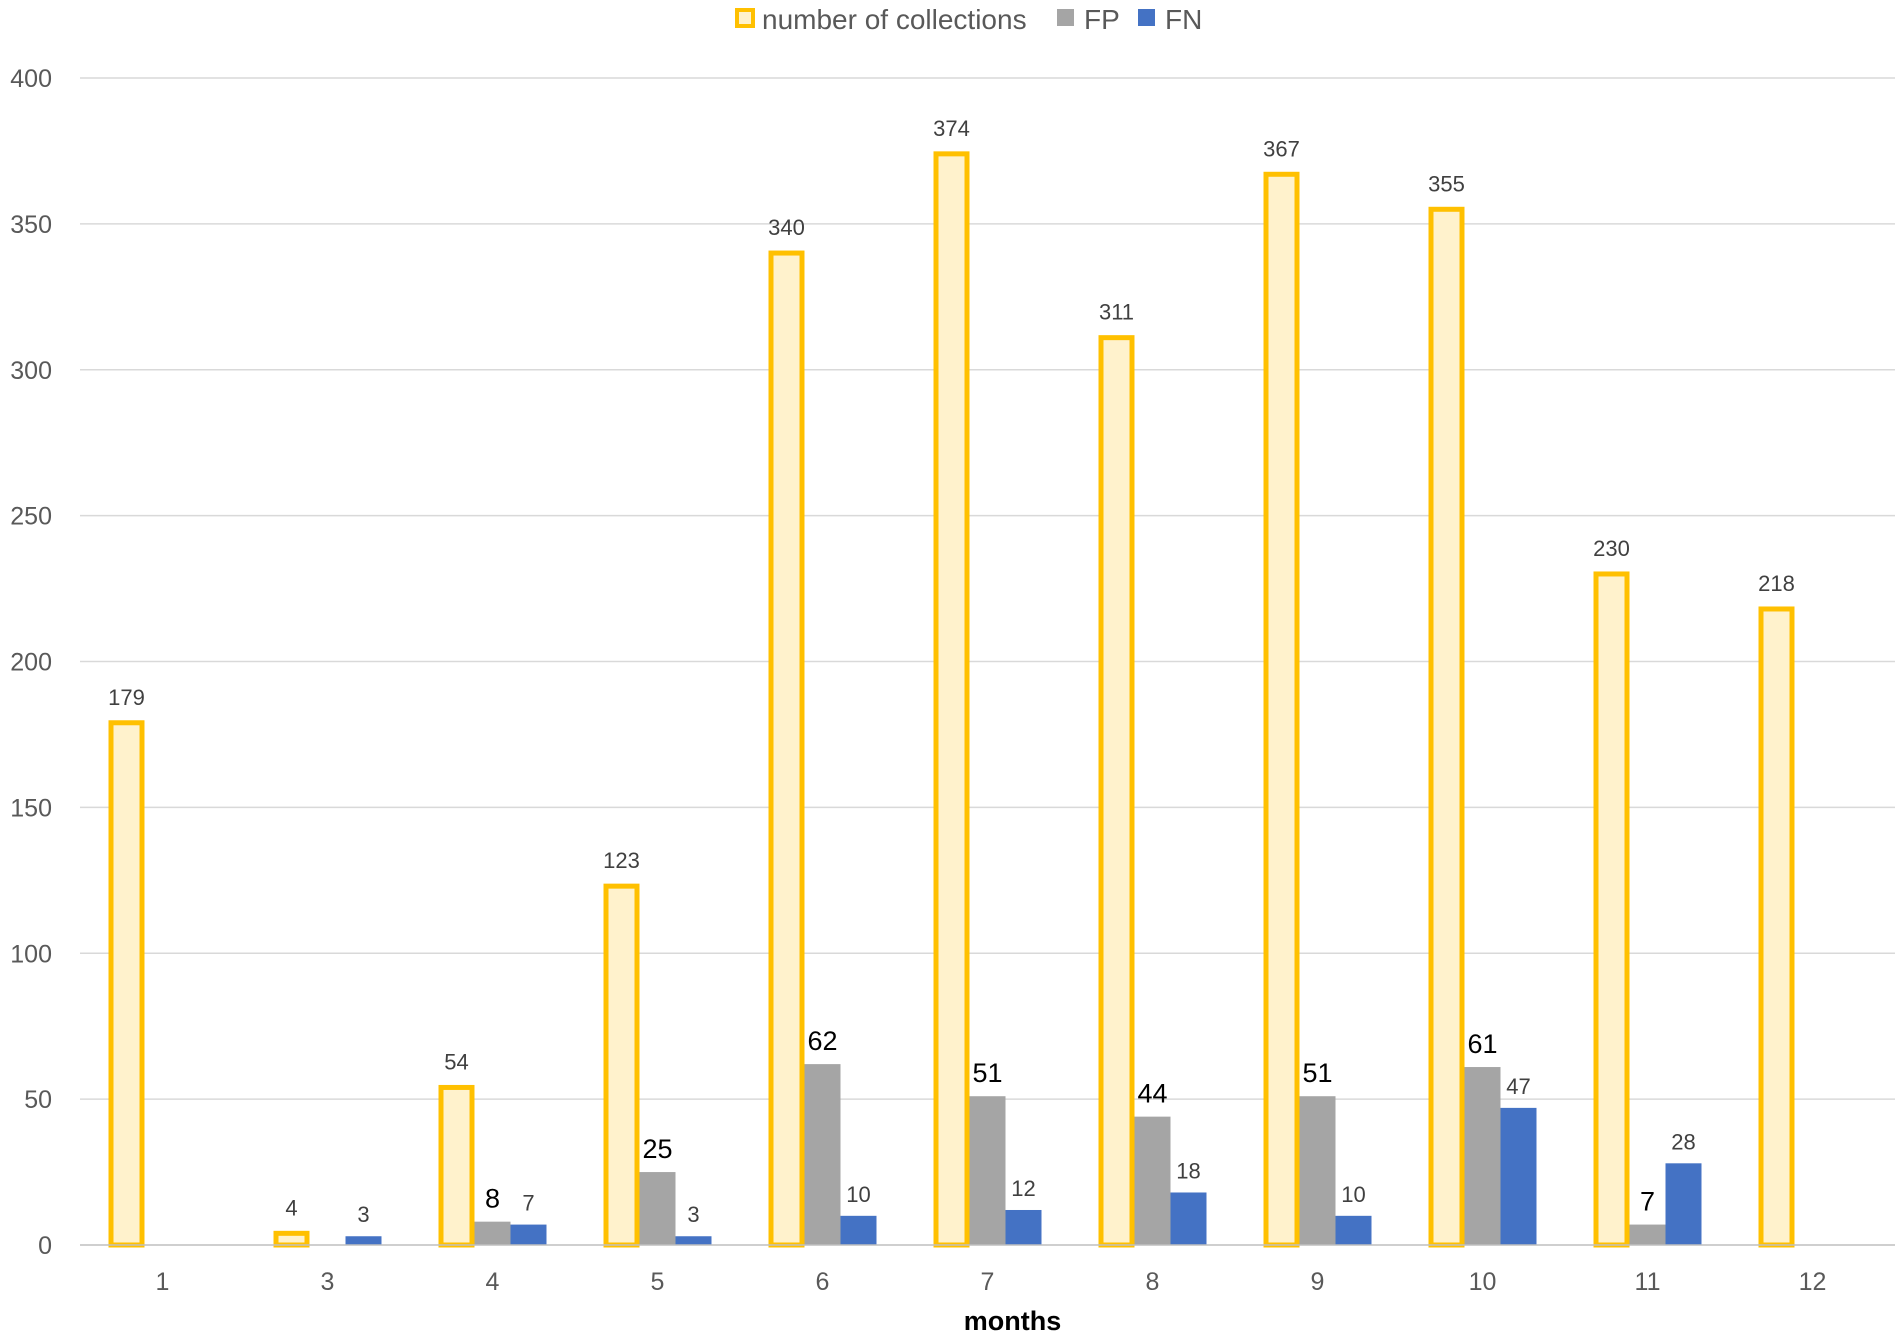  What do you see at coordinates (493, 1282) in the screenshot?
I see `x-tick-label: 4` at bounding box center [493, 1282].